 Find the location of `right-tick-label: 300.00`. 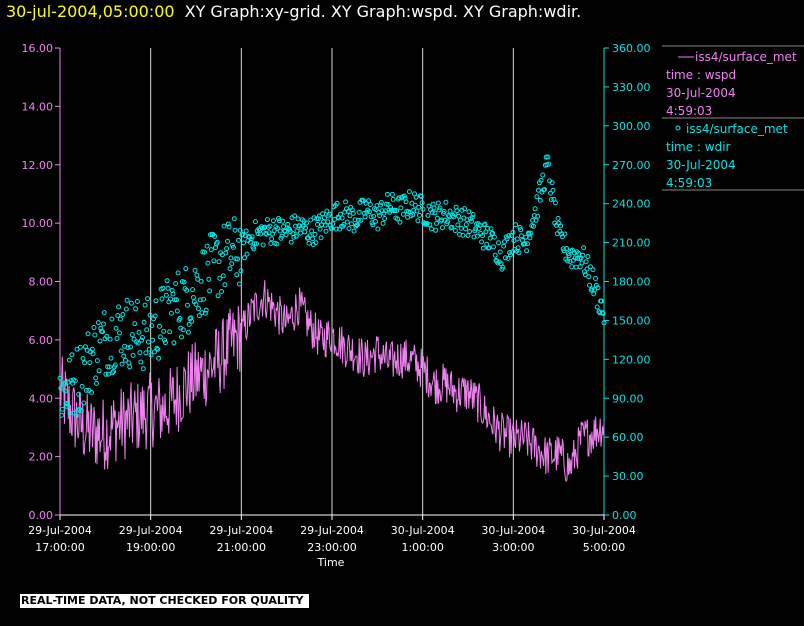

right-tick-label: 300.00 is located at coordinates (631, 126).